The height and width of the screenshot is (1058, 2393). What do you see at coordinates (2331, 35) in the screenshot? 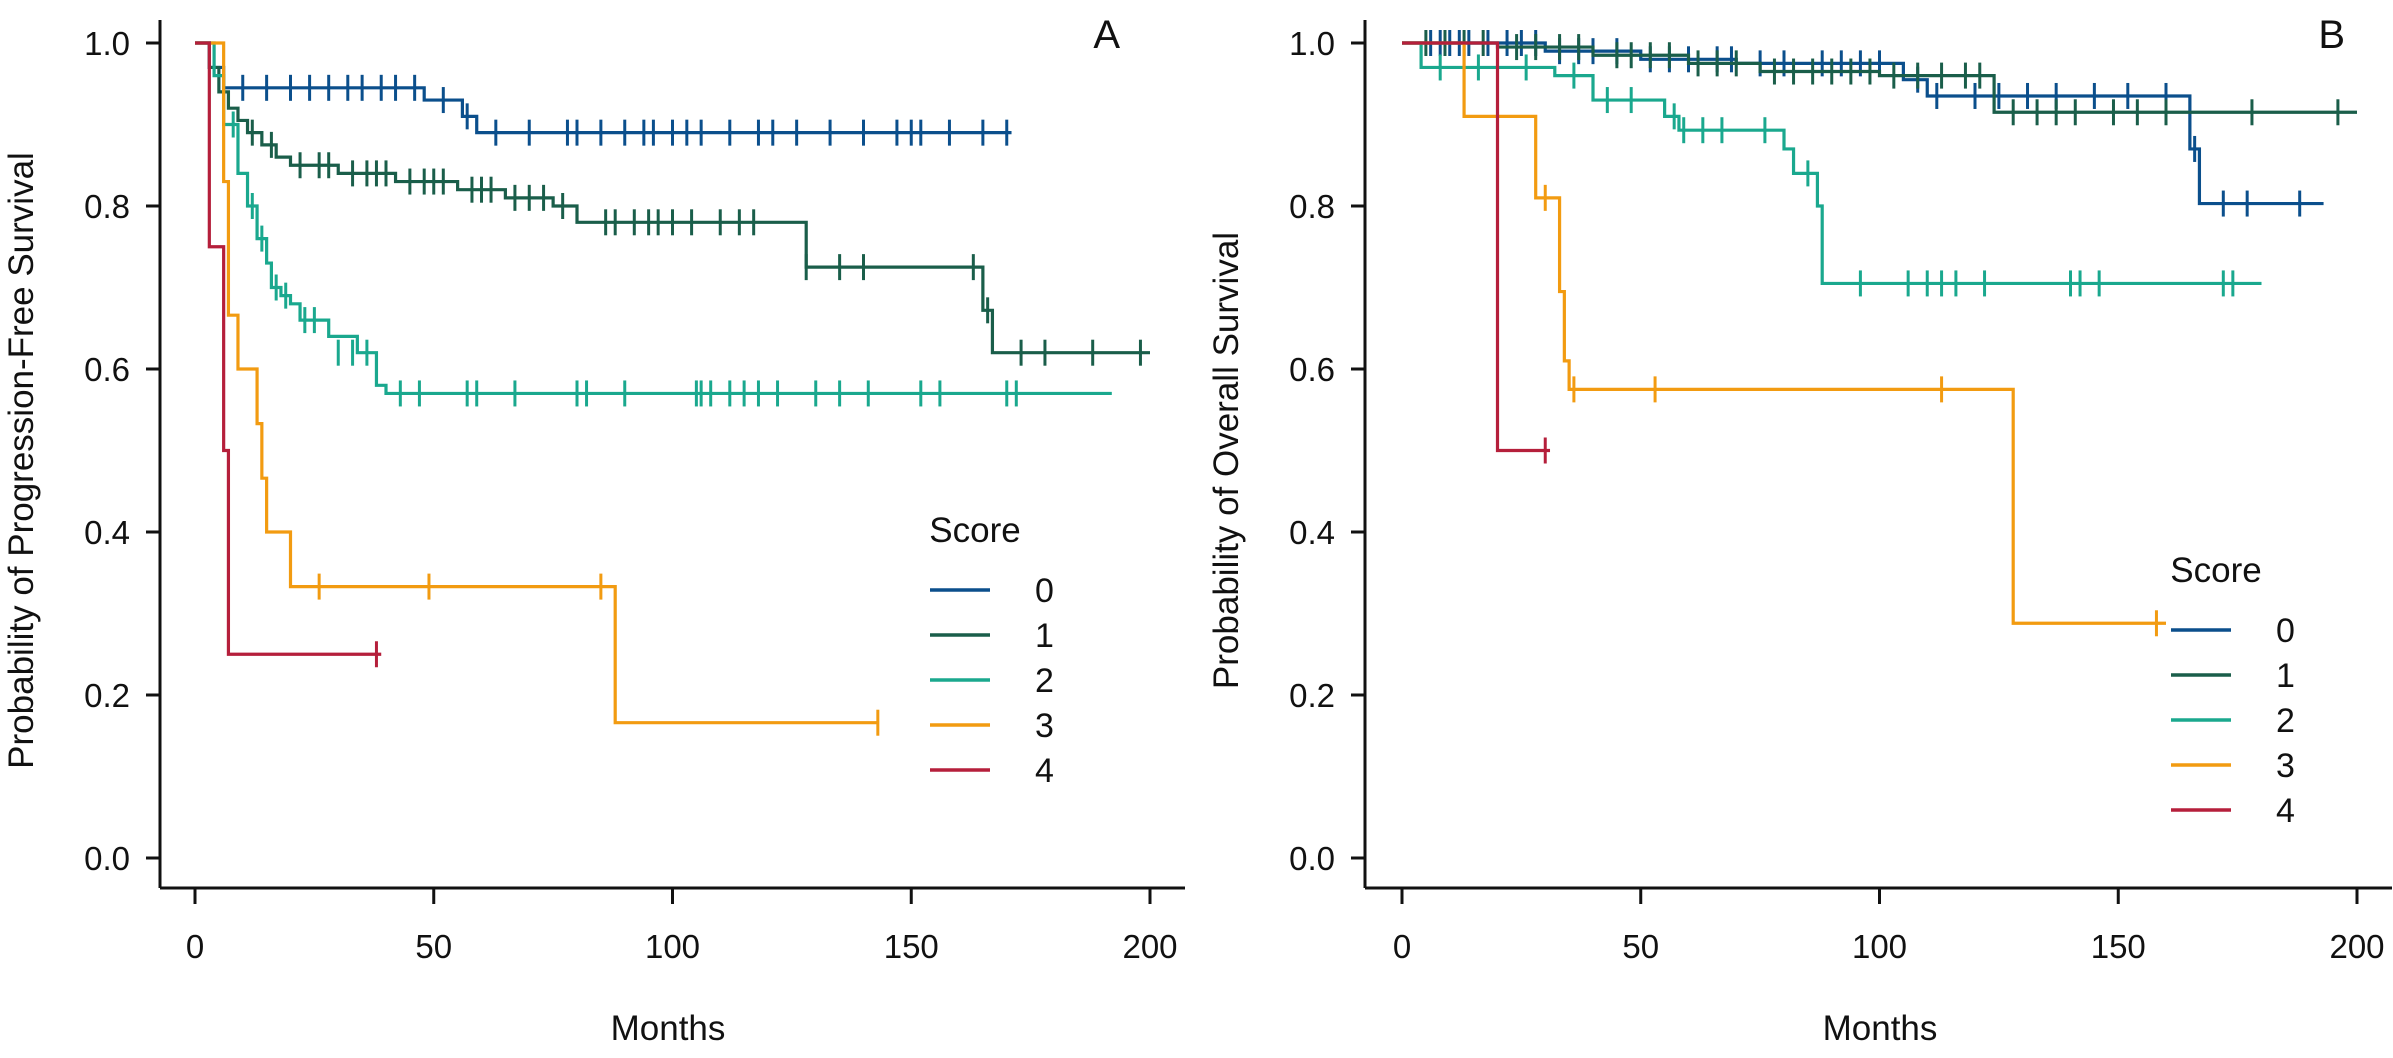
I see `panel-letter: B` at bounding box center [2331, 35].